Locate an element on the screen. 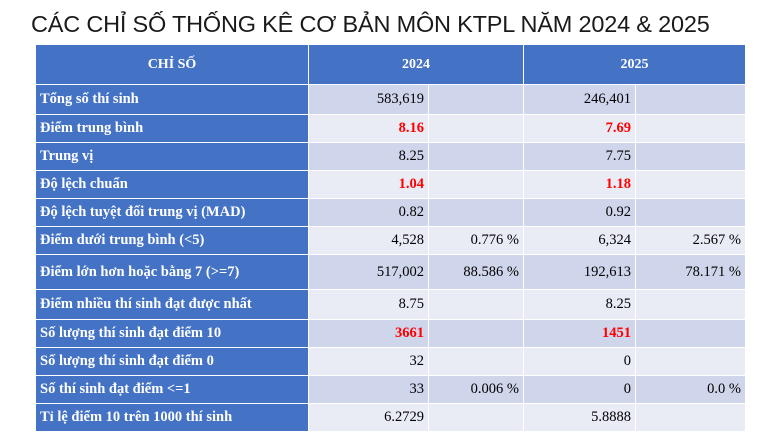 This screenshot has width=770, height=436. value-2025: 1451 is located at coordinates (579, 333).